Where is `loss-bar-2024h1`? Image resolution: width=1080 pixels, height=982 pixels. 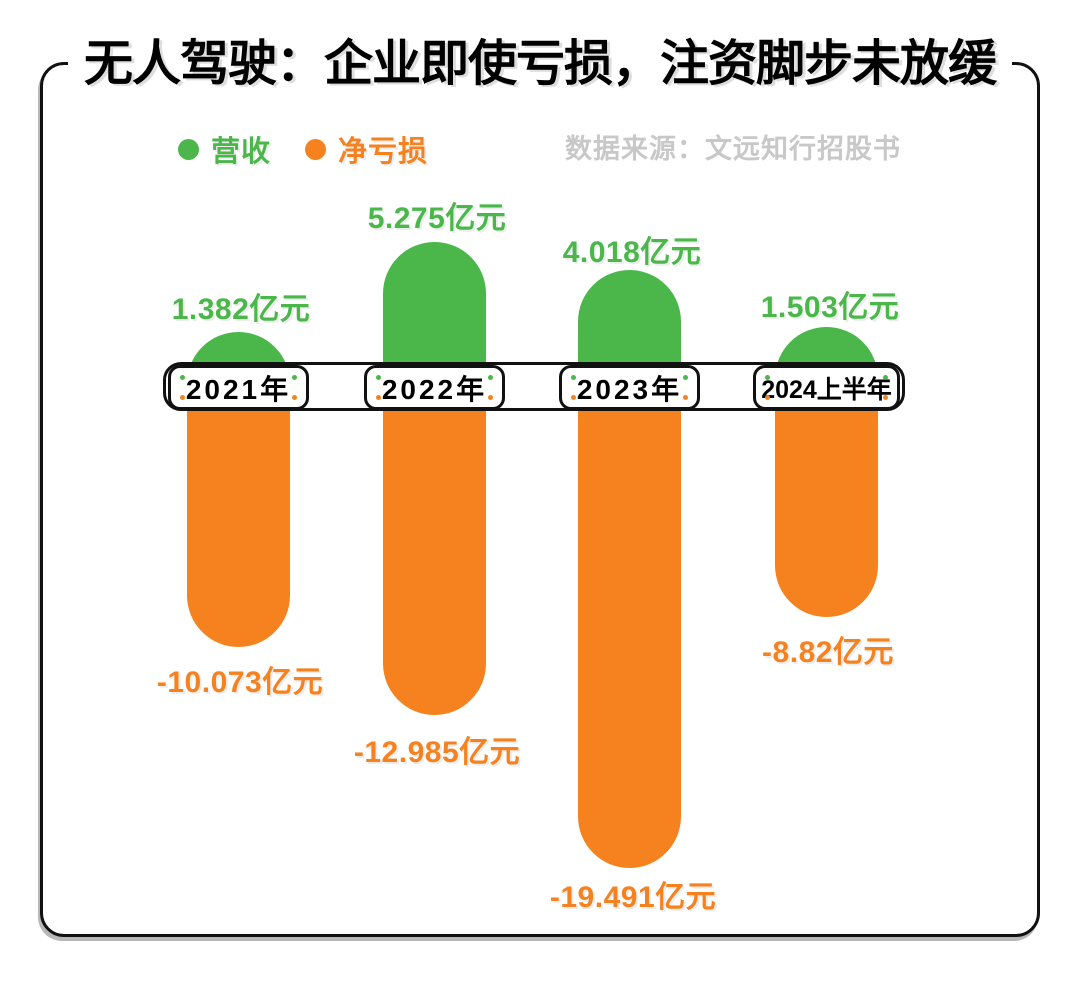 loss-bar-2024h1 is located at coordinates (826, 502).